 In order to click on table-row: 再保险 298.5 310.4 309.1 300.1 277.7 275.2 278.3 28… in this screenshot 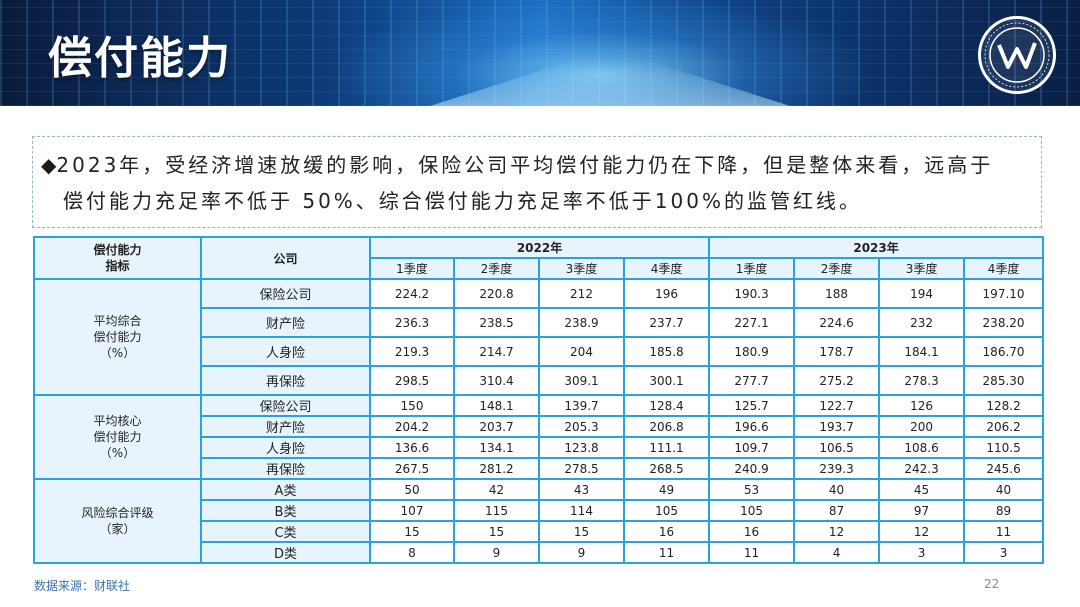, I will do `click(539, 380)`.